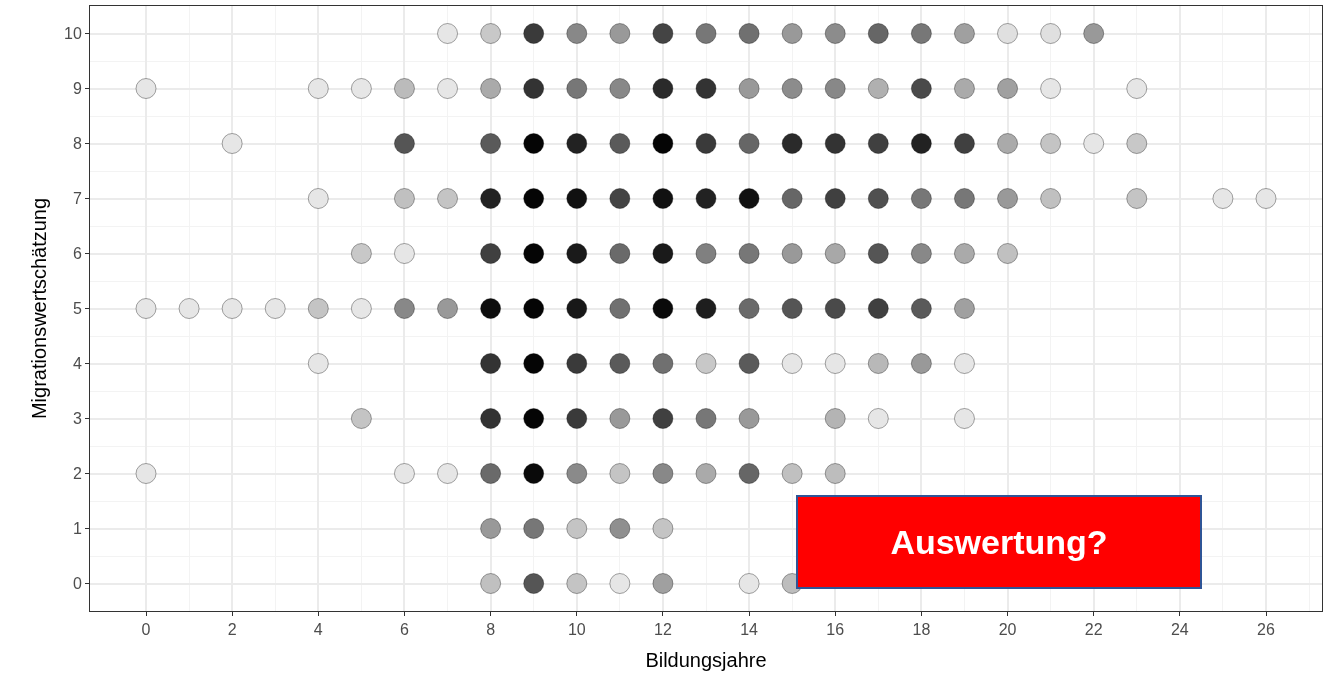 The height and width of the screenshot is (681, 1332). What do you see at coordinates (77, 309) in the screenshot?
I see `y-tick-label: 5` at bounding box center [77, 309].